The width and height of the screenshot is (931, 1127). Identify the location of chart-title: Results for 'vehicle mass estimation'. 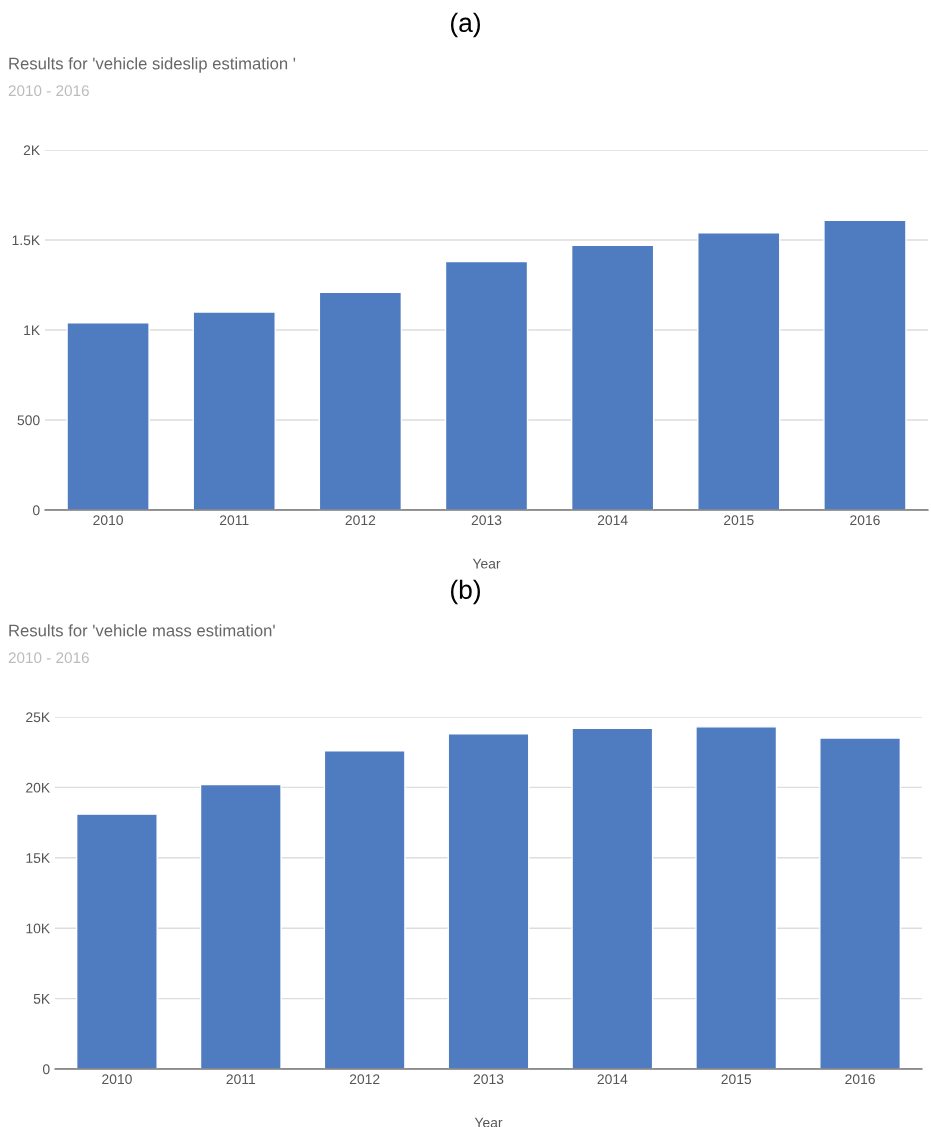
(142, 630).